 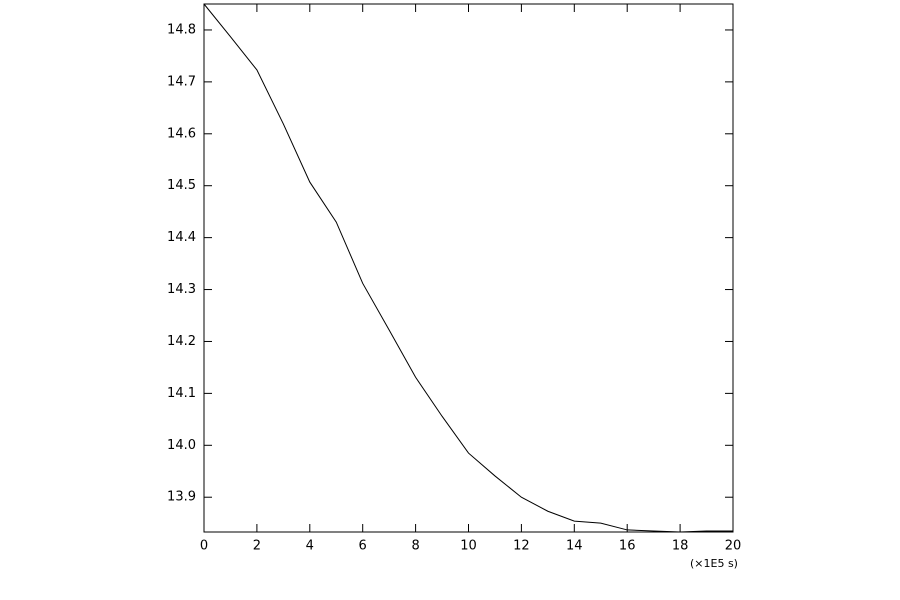 What do you see at coordinates (257, 546) in the screenshot?
I see `x-tick-label: 2` at bounding box center [257, 546].